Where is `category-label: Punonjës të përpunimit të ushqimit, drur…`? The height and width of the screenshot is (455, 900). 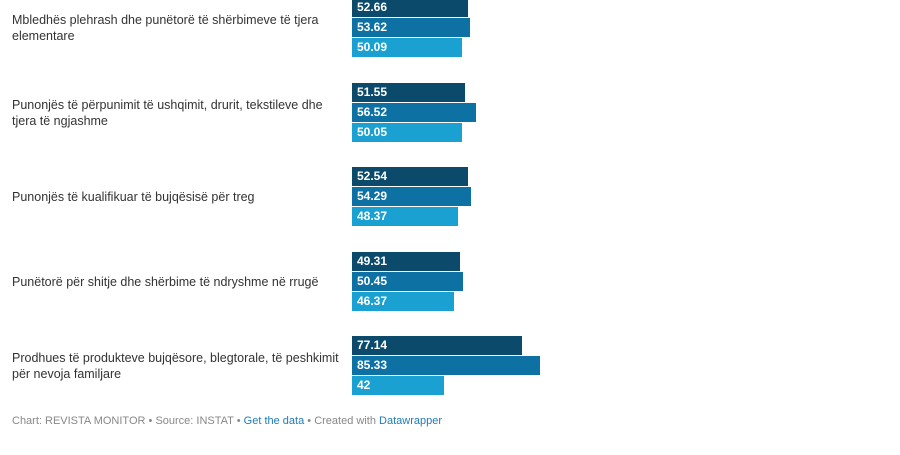 category-label: Punonjës të përpunimit të ushqimit, drur… is located at coordinates (167, 112).